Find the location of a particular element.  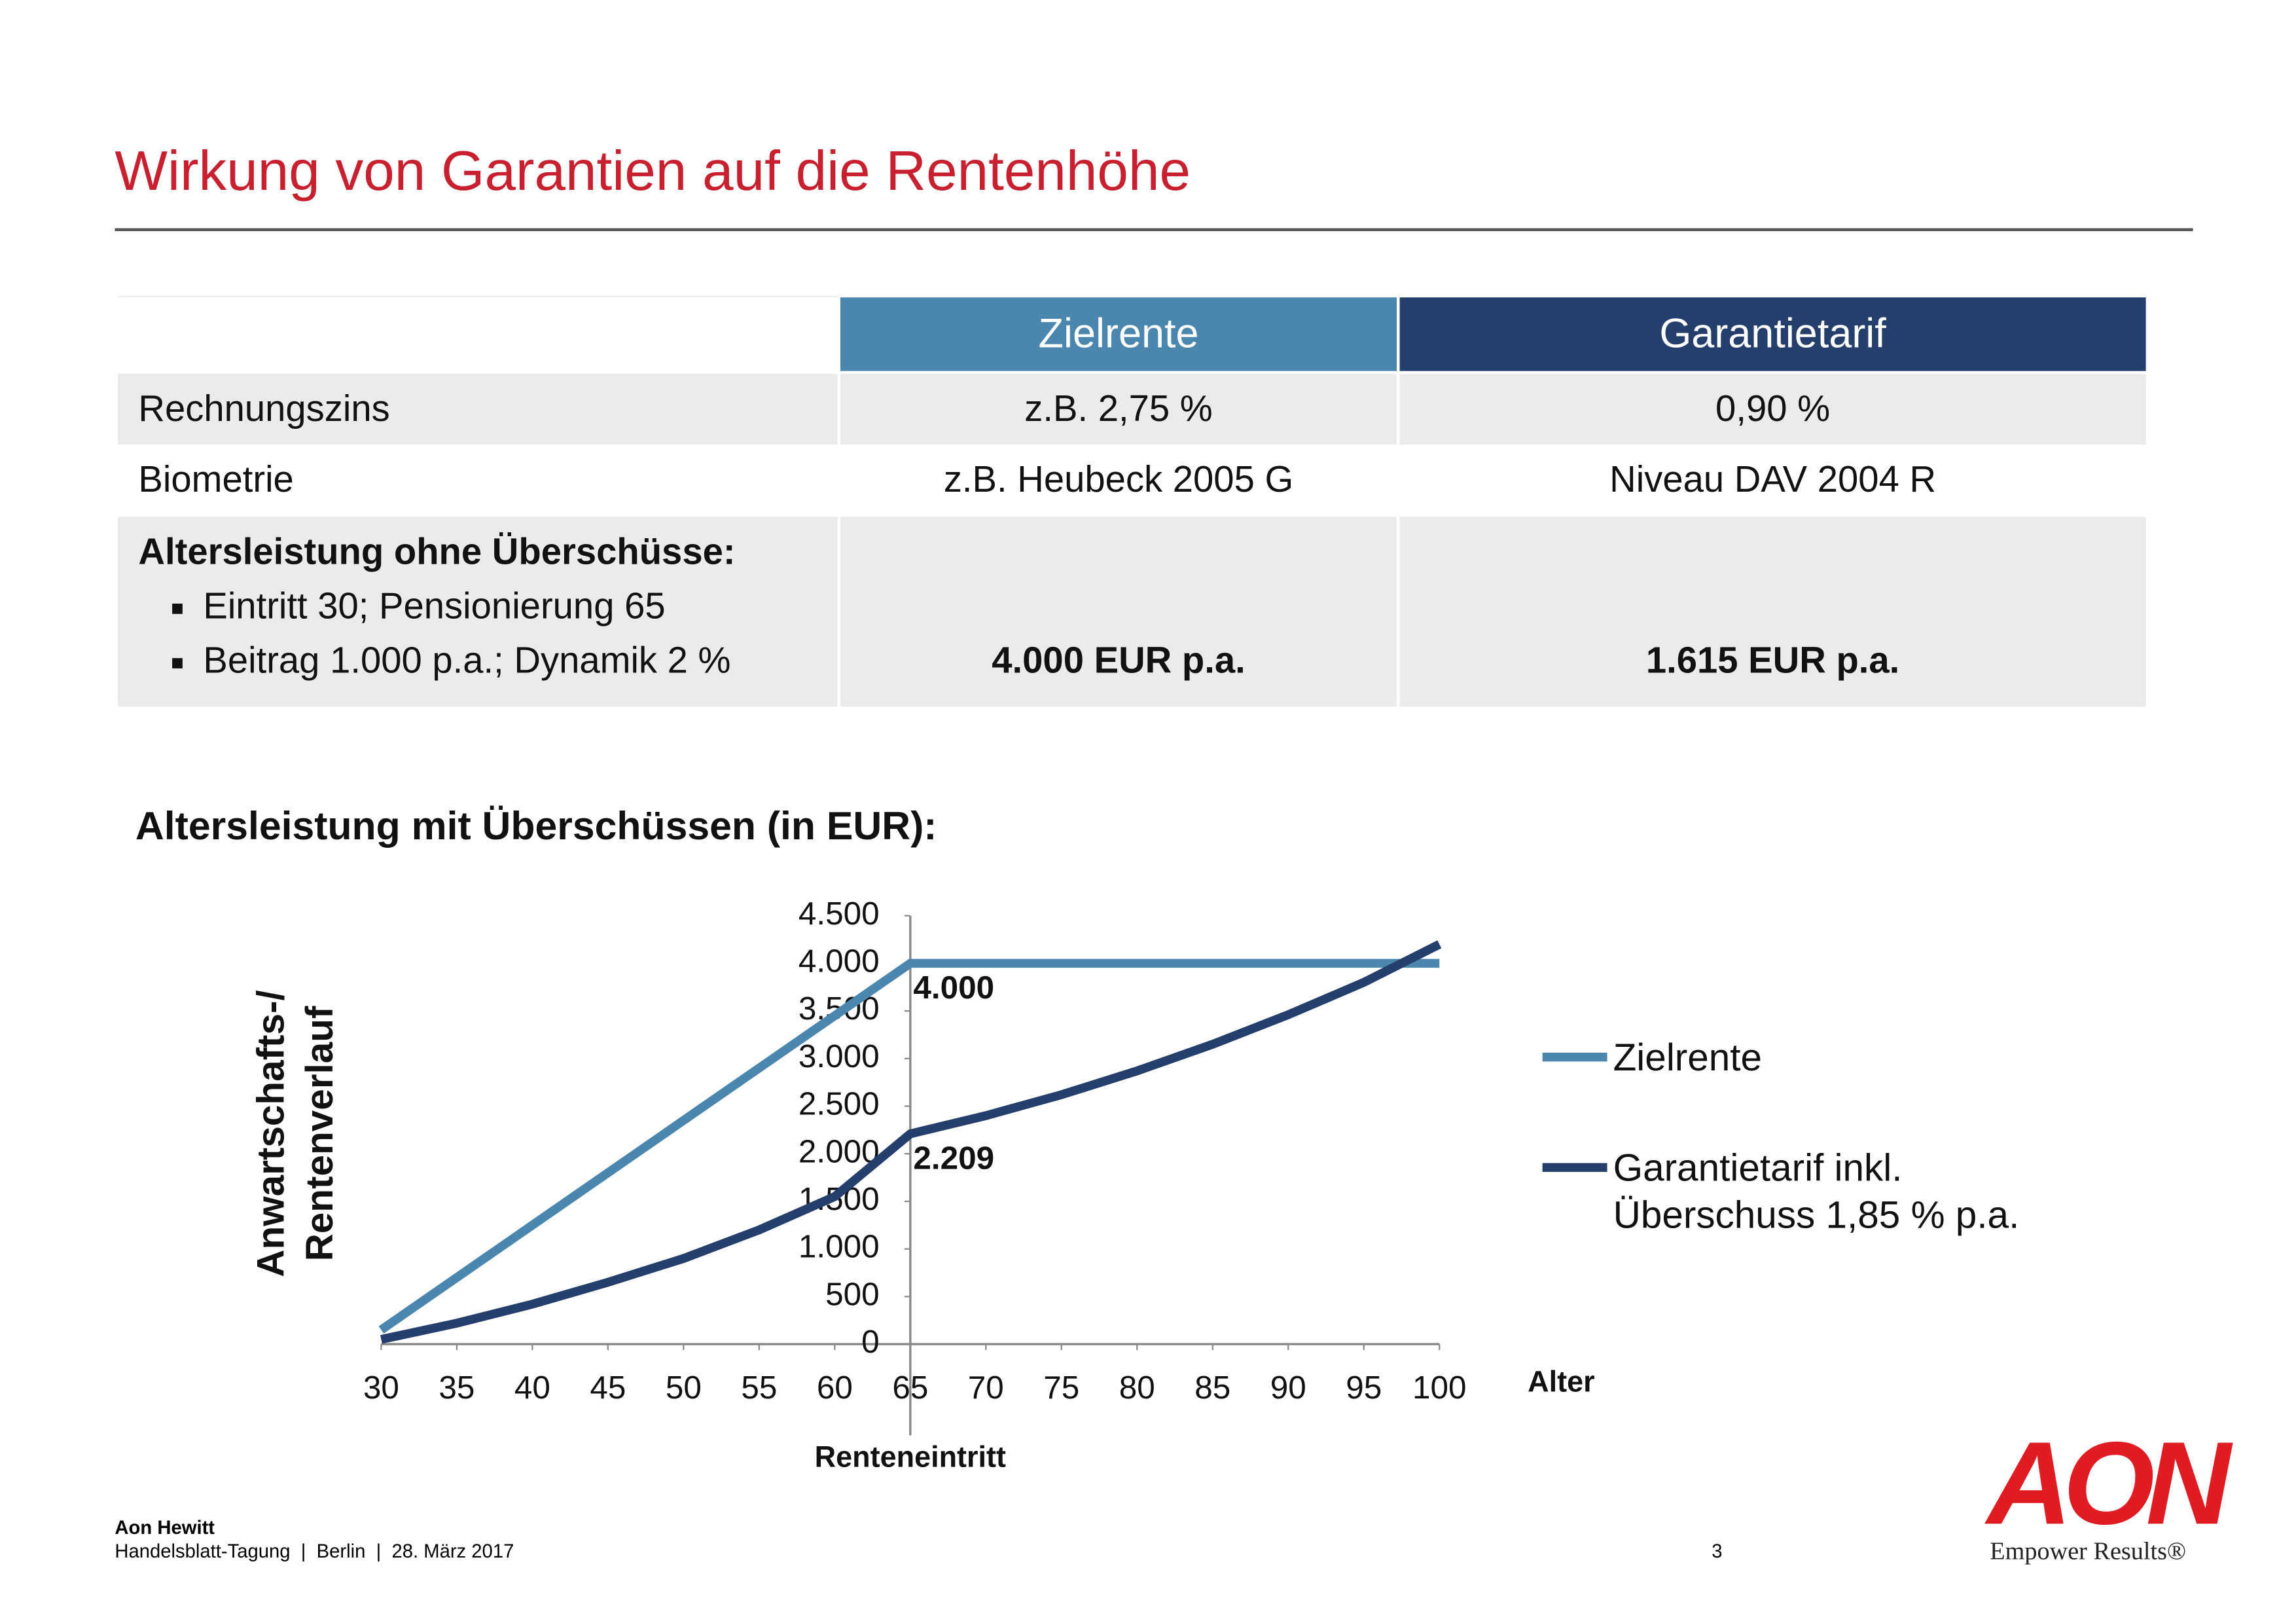

header-cell: Zielrente is located at coordinates (1118, 334).